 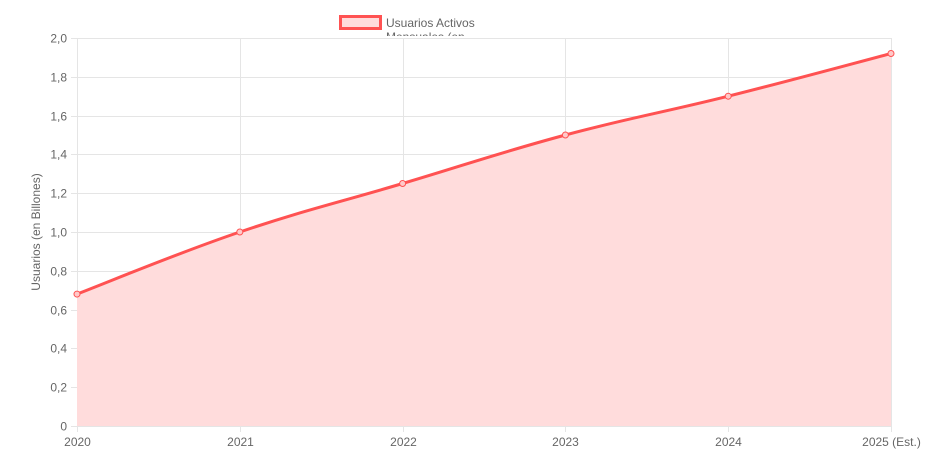 I want to click on y-axis-title: Usuarios (en Billones), so click(x=36, y=231).